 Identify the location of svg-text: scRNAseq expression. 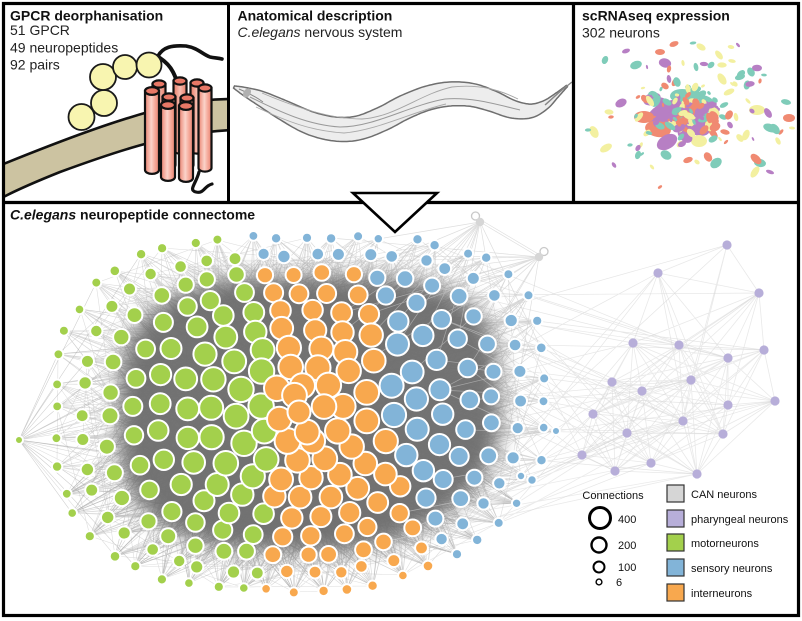
(656, 16).